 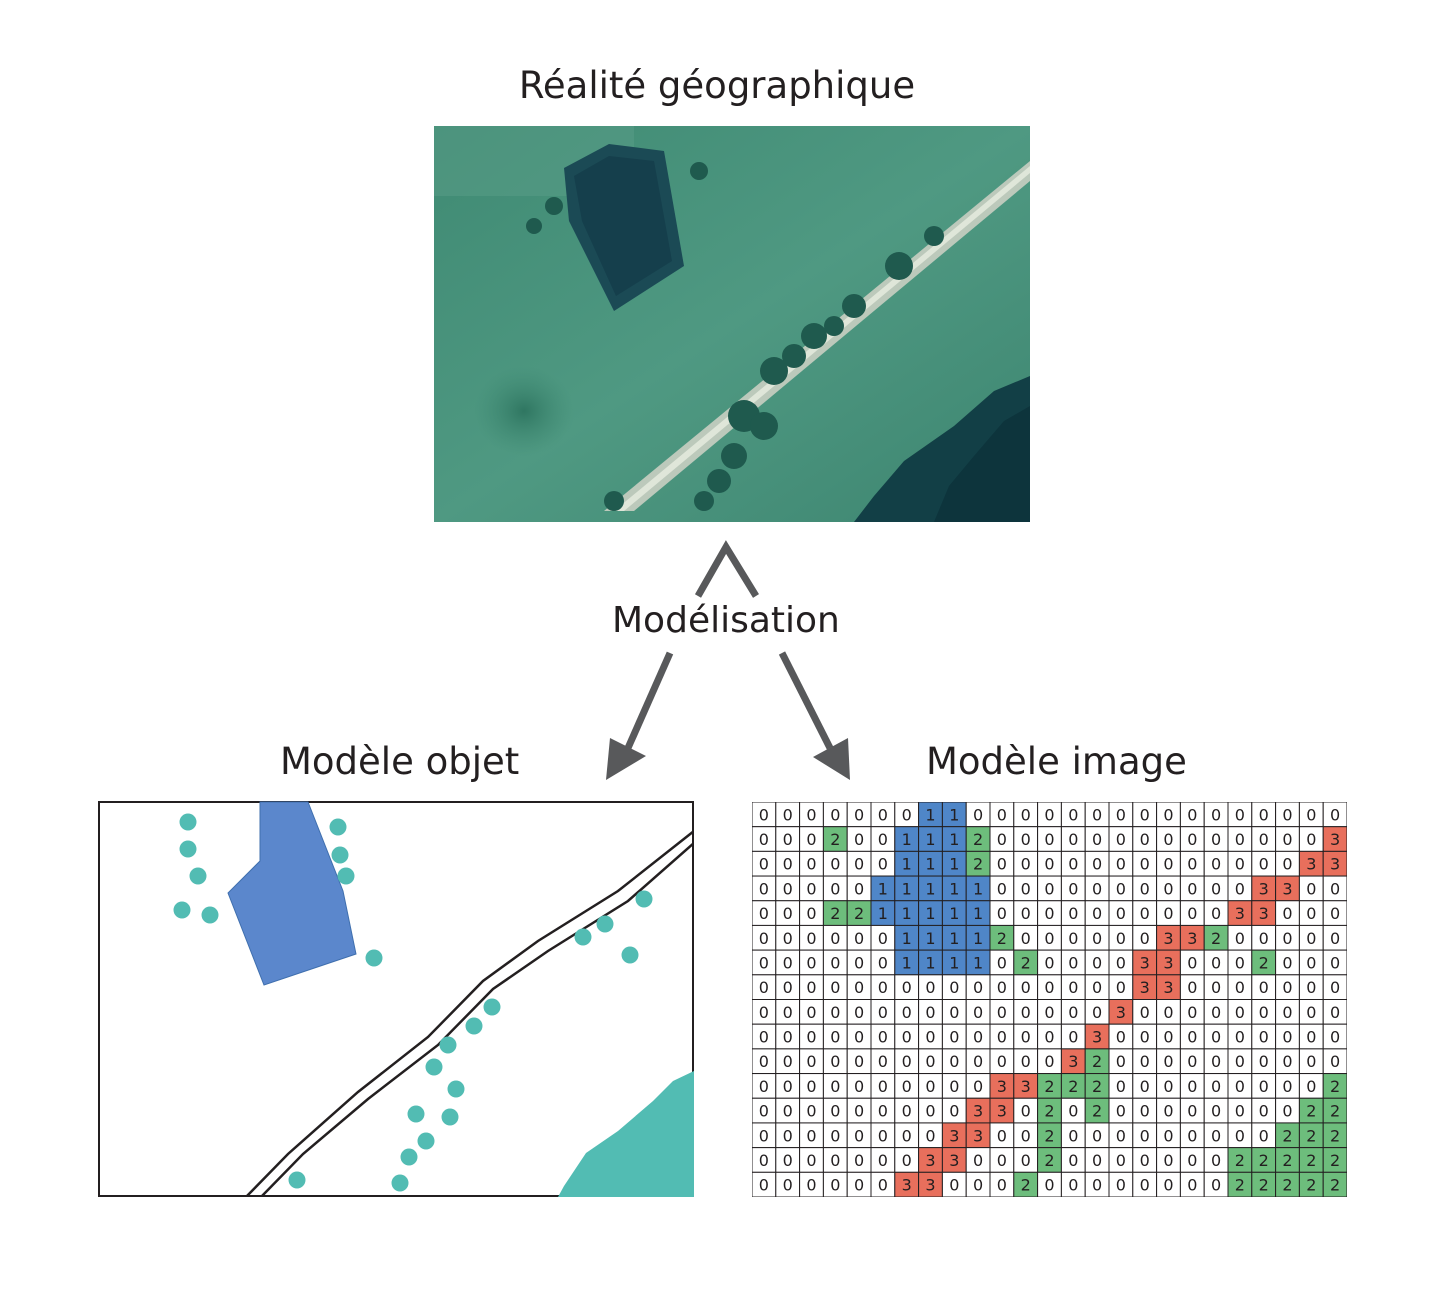 I want to click on road-edge-right, so click(x=477, y=1019).